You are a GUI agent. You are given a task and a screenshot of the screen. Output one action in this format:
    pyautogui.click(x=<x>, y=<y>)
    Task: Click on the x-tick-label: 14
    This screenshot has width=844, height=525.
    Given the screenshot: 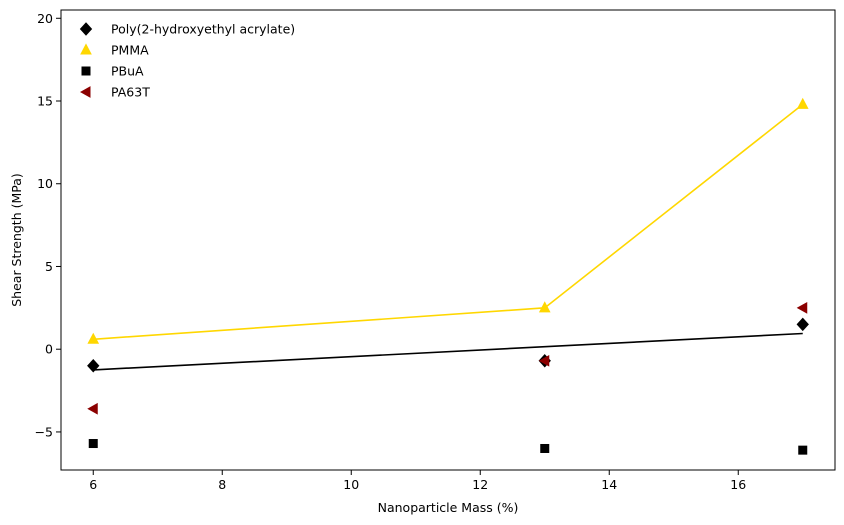 What is the action you would take?
    pyautogui.click(x=609, y=484)
    